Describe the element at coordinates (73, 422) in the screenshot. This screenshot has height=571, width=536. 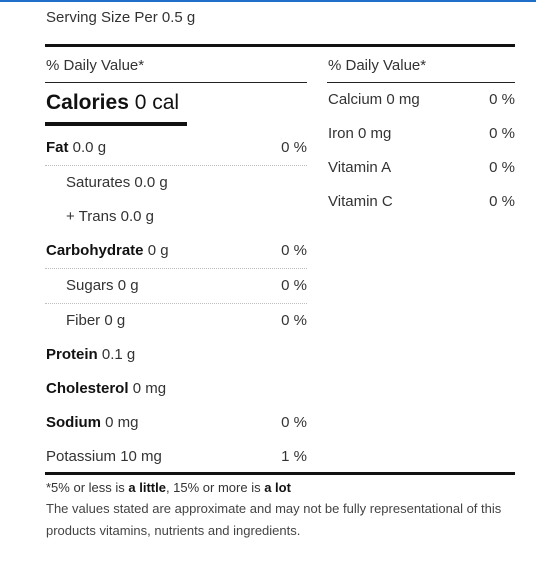
I see `nutrient-name: Sodium` at that location.